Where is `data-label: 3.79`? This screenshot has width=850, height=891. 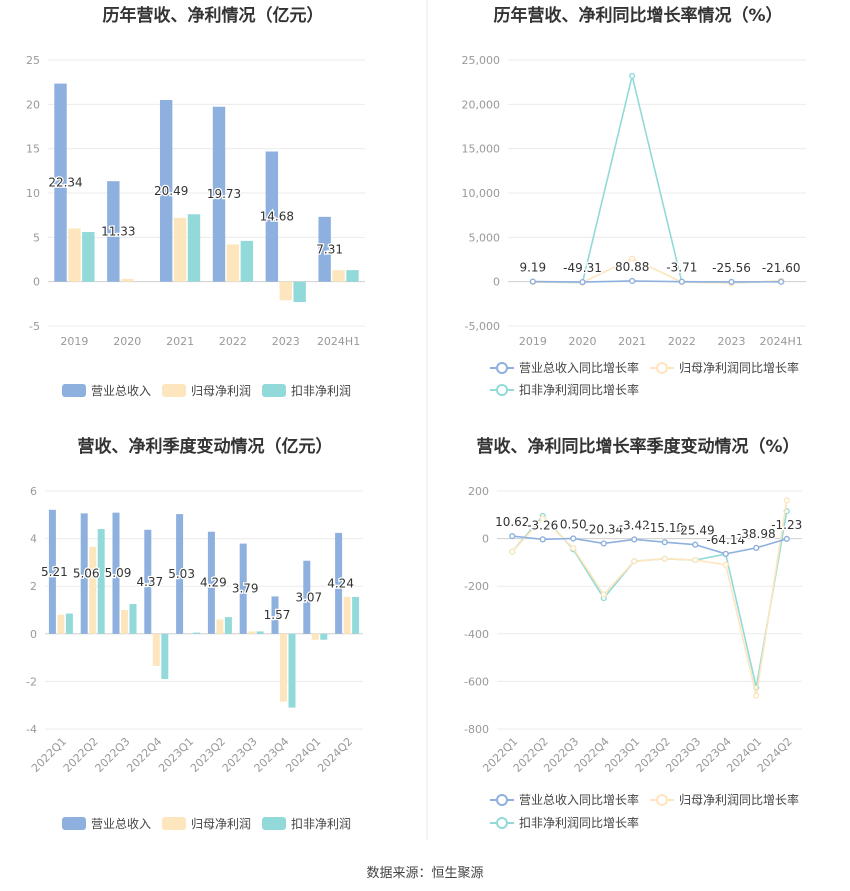
data-label: 3.79 is located at coordinates (245, 589).